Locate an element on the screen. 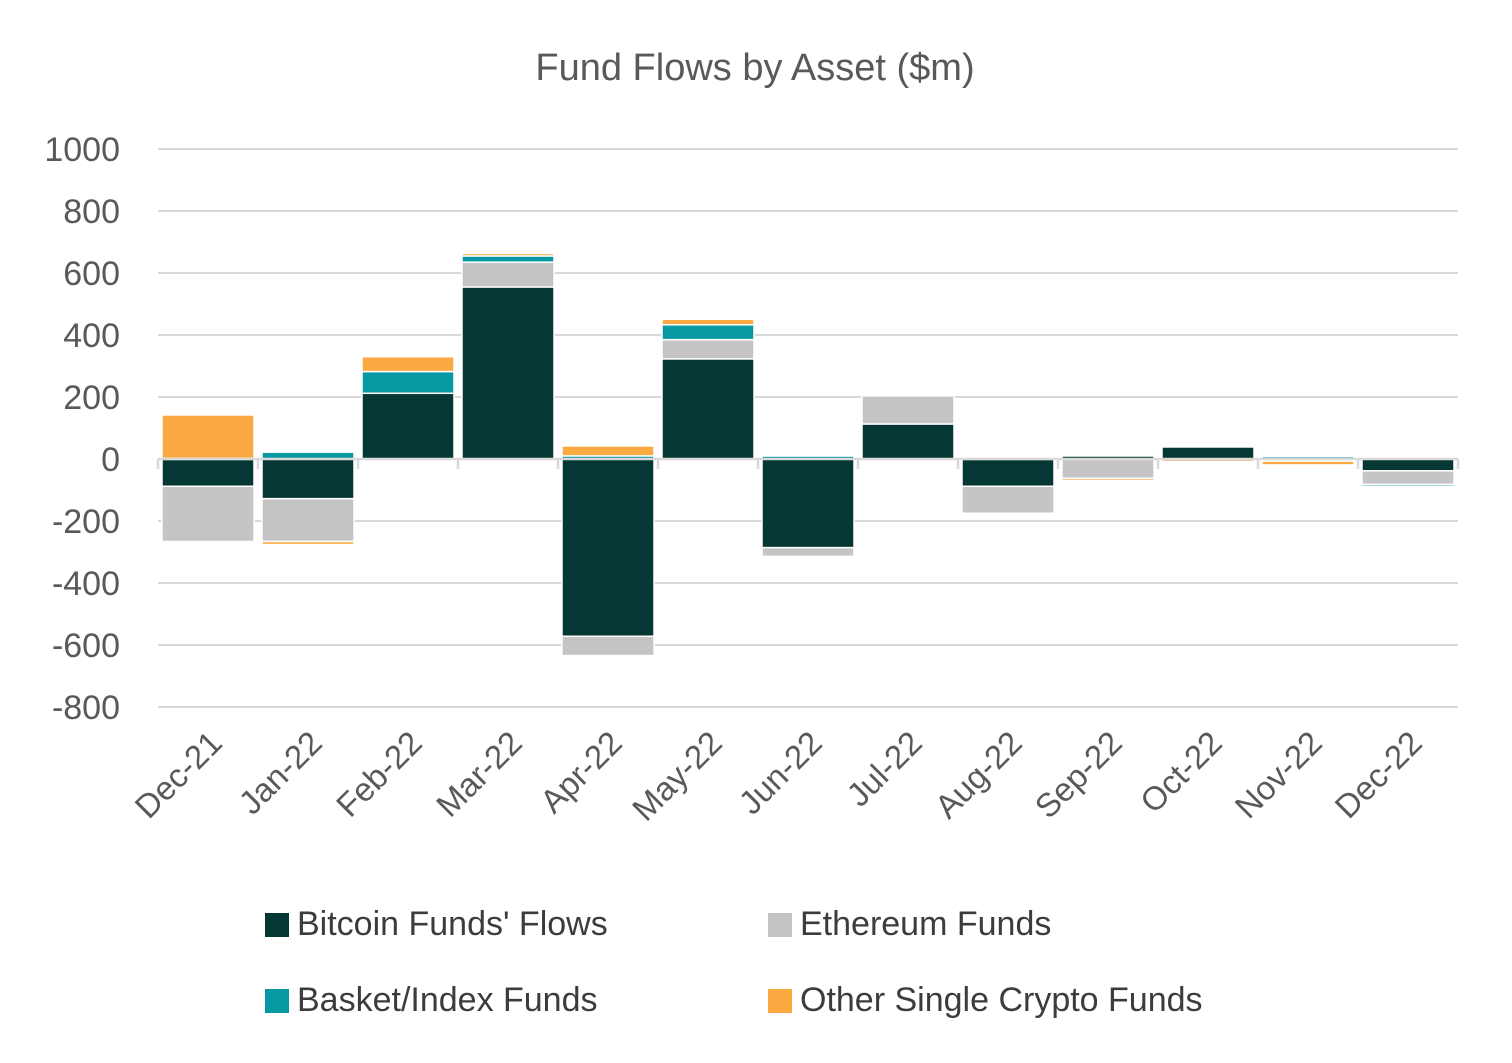 The image size is (1512, 1063). x-tick-label: Dec-21 is located at coordinates (178, 774).